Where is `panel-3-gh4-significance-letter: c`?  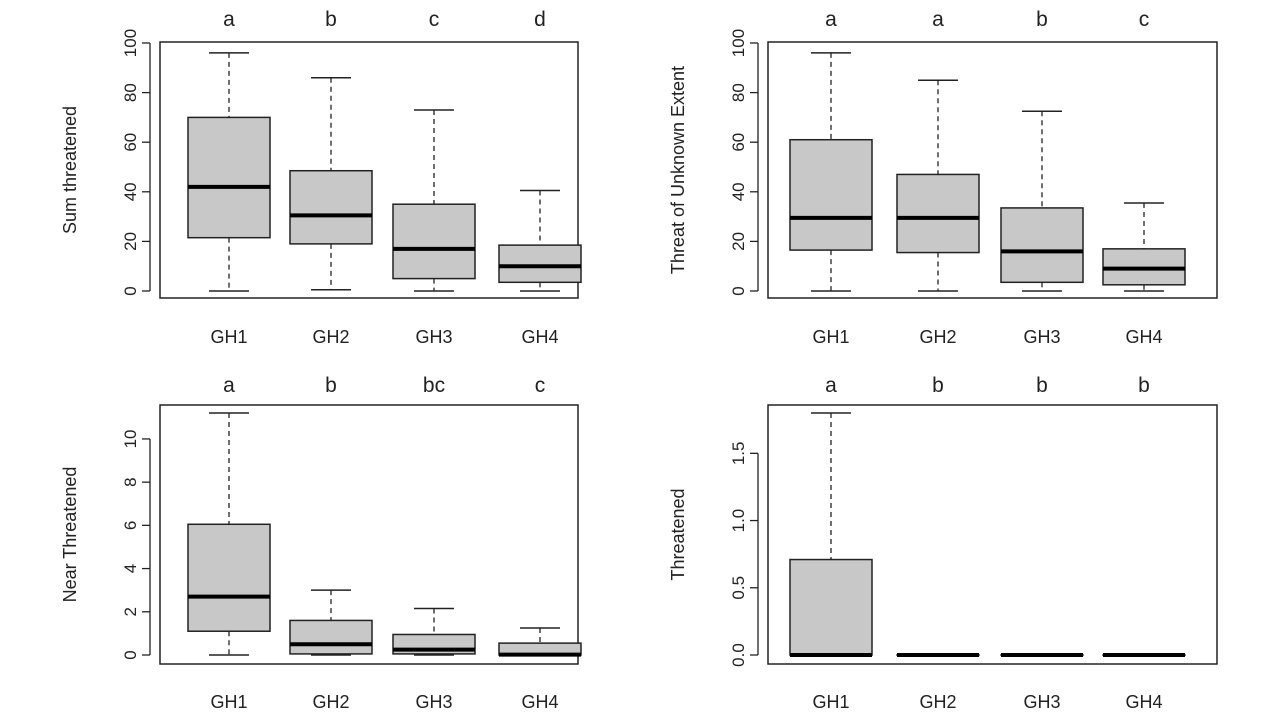 panel-3-gh4-significance-letter: c is located at coordinates (540, 385).